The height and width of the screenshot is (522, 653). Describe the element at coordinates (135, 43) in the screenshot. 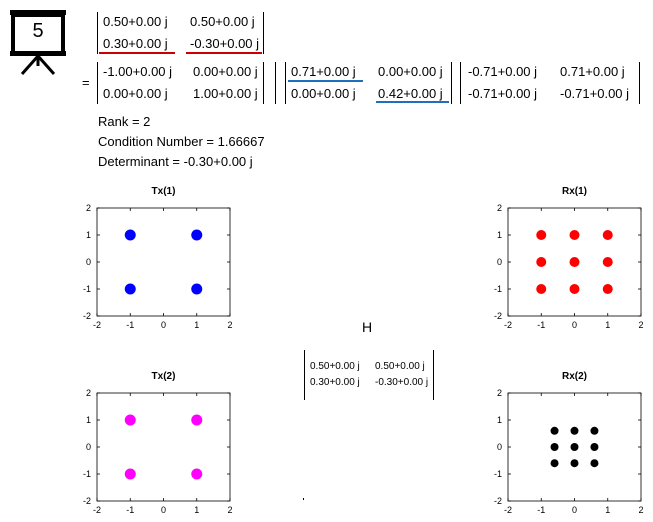

I see `matrix-top-cell: 0.30+0.00 j` at that location.